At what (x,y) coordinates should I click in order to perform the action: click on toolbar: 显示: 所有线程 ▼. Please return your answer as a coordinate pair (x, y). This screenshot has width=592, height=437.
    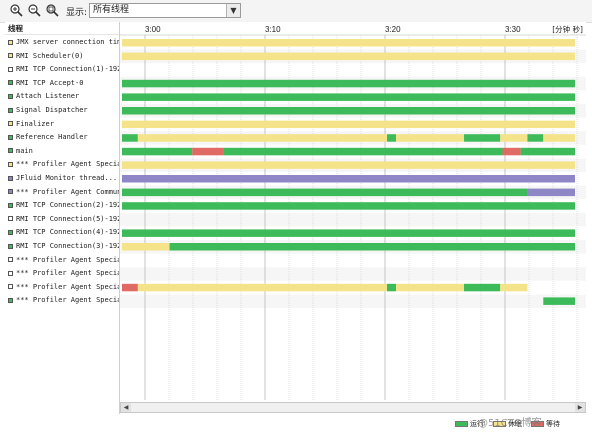
    Looking at the image, I should click on (296, 11).